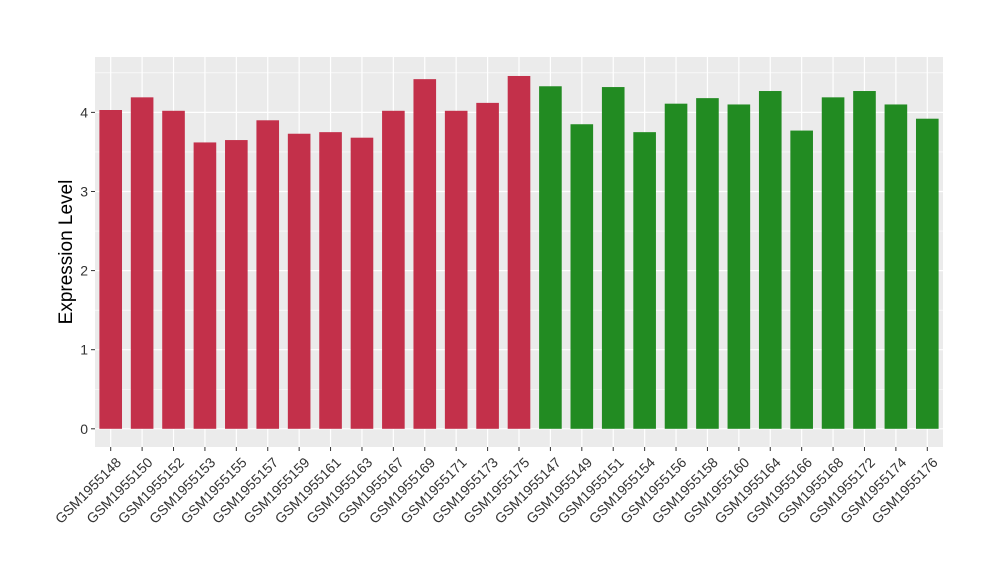 This screenshot has height=580, width=1000. Describe the element at coordinates (550, 257) in the screenshot. I see `bar-GSM1955147` at that location.